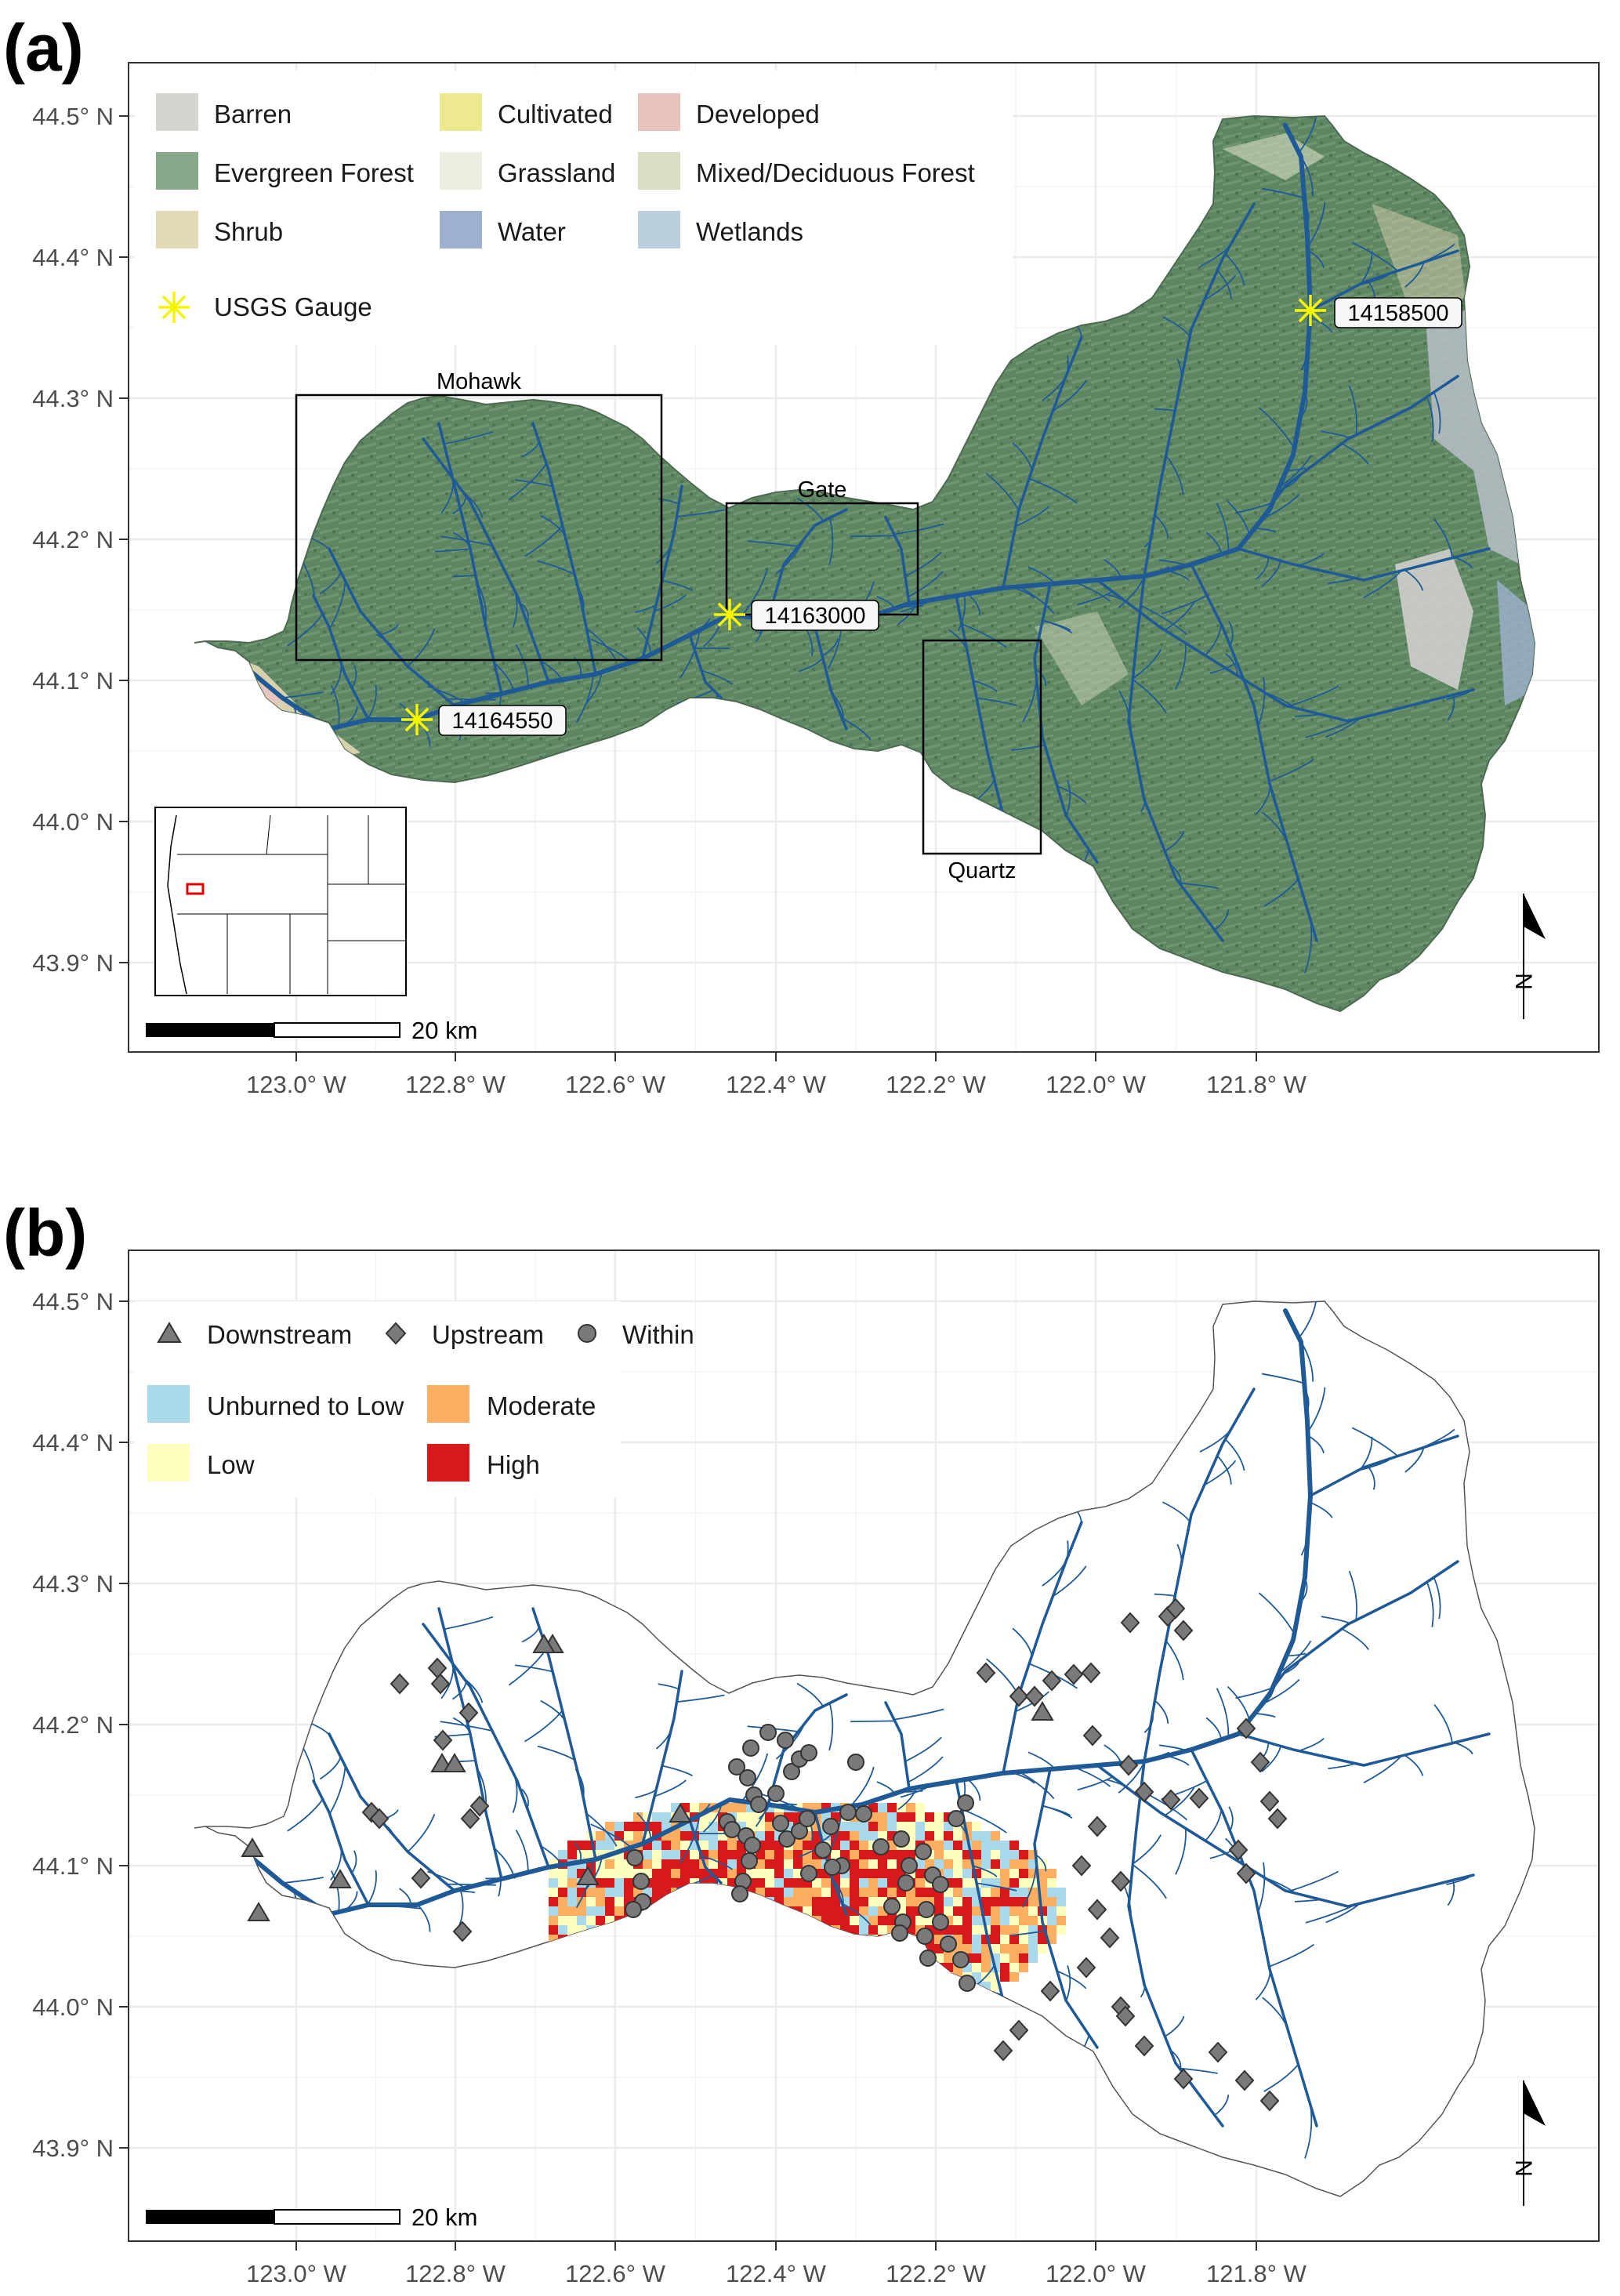 This screenshot has width=1620, height=2296. Describe the element at coordinates (73, 1301) in the screenshot. I see `y-tick-label: 44.5° N` at that location.